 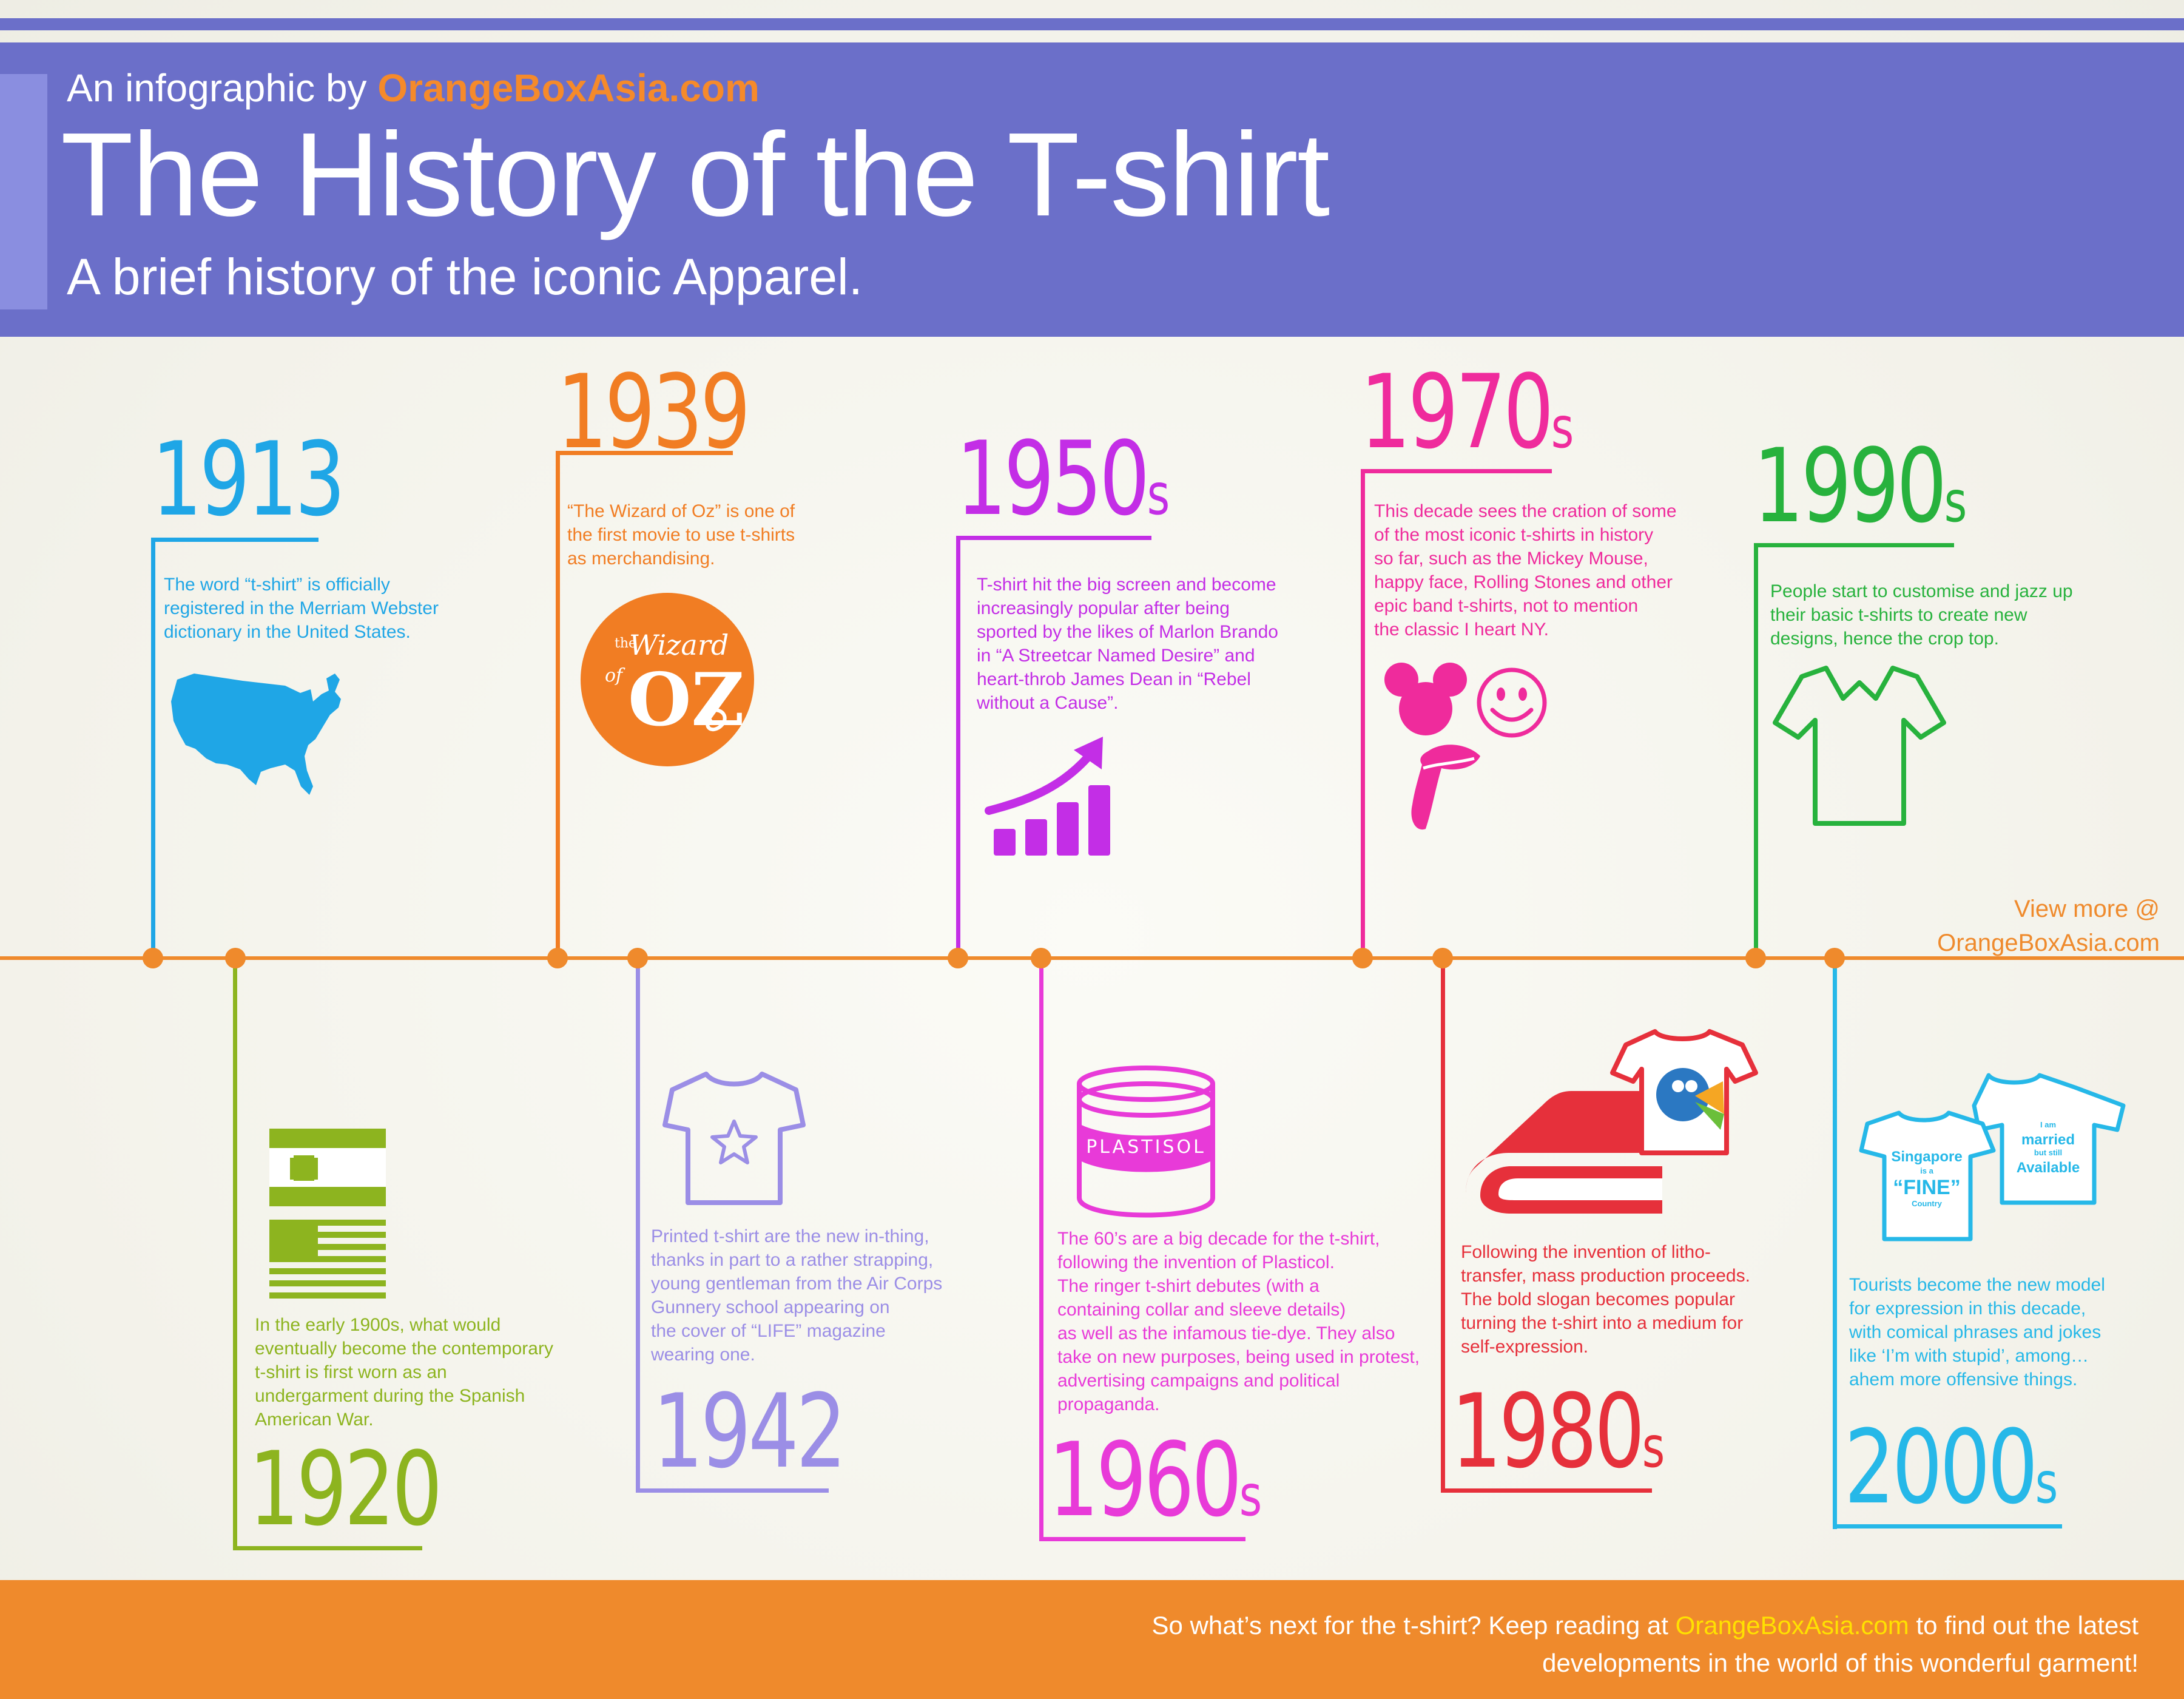 What do you see at coordinates (1142, 1539) in the screenshot?
I see `event-1960s-underline` at bounding box center [1142, 1539].